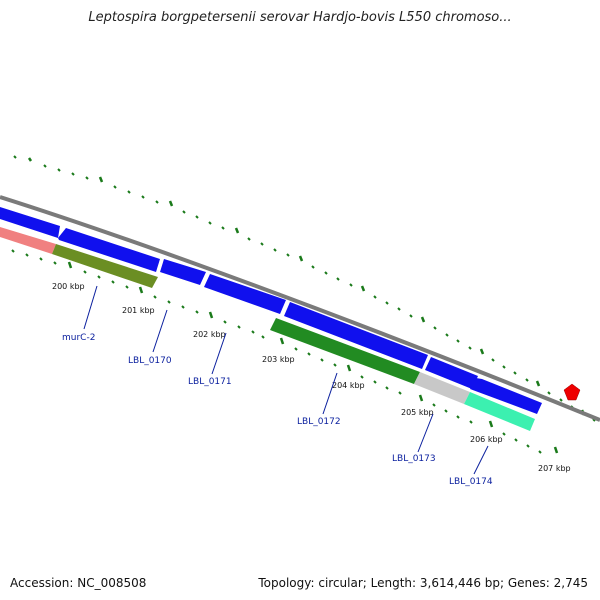  I want to click on kbp-label: 207 kbp, so click(554, 468).